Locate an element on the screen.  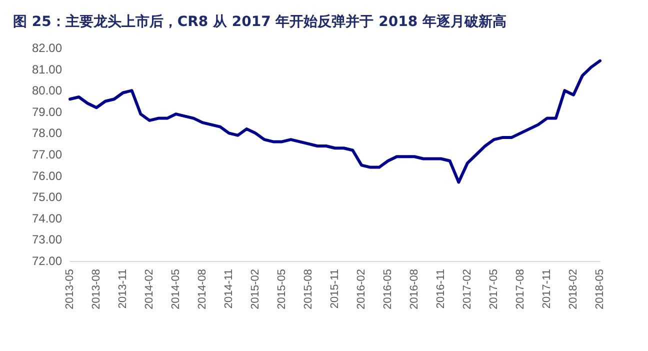
x-tick-label: 2017-05 is located at coordinates (494, 289).